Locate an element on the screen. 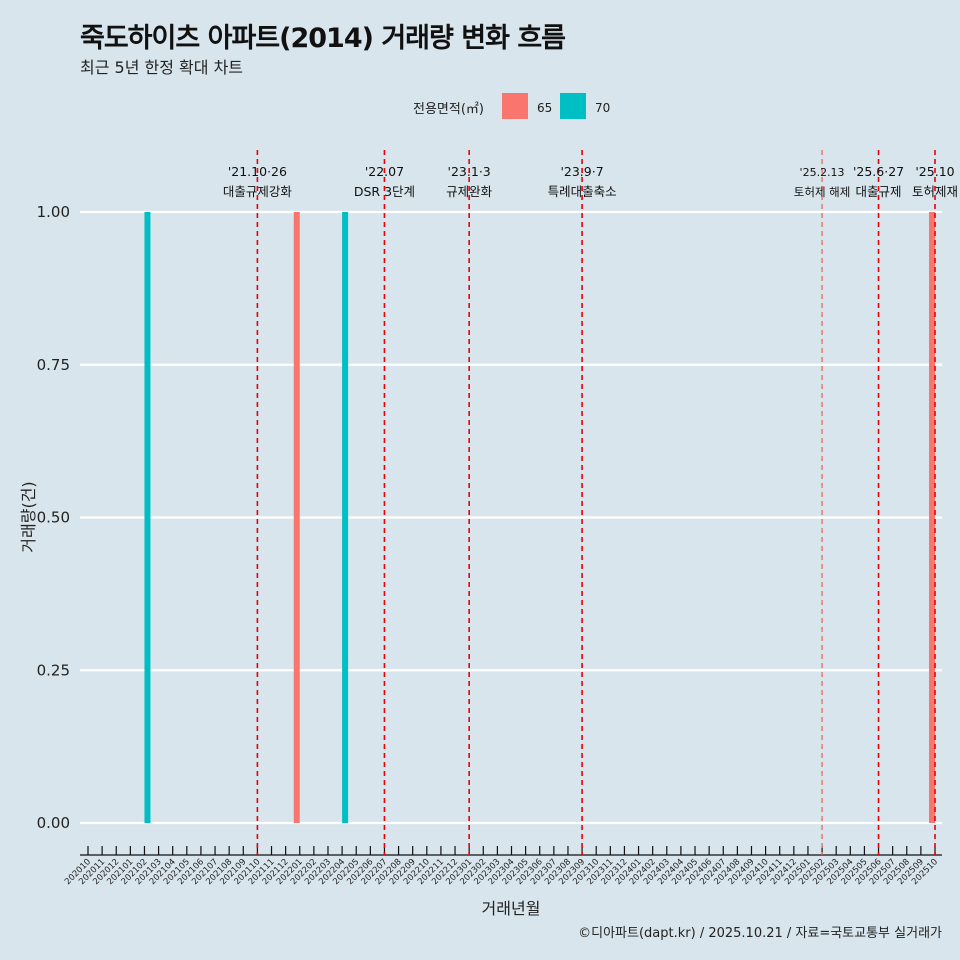  event-date-label: '25.6·27 is located at coordinates (878, 171).